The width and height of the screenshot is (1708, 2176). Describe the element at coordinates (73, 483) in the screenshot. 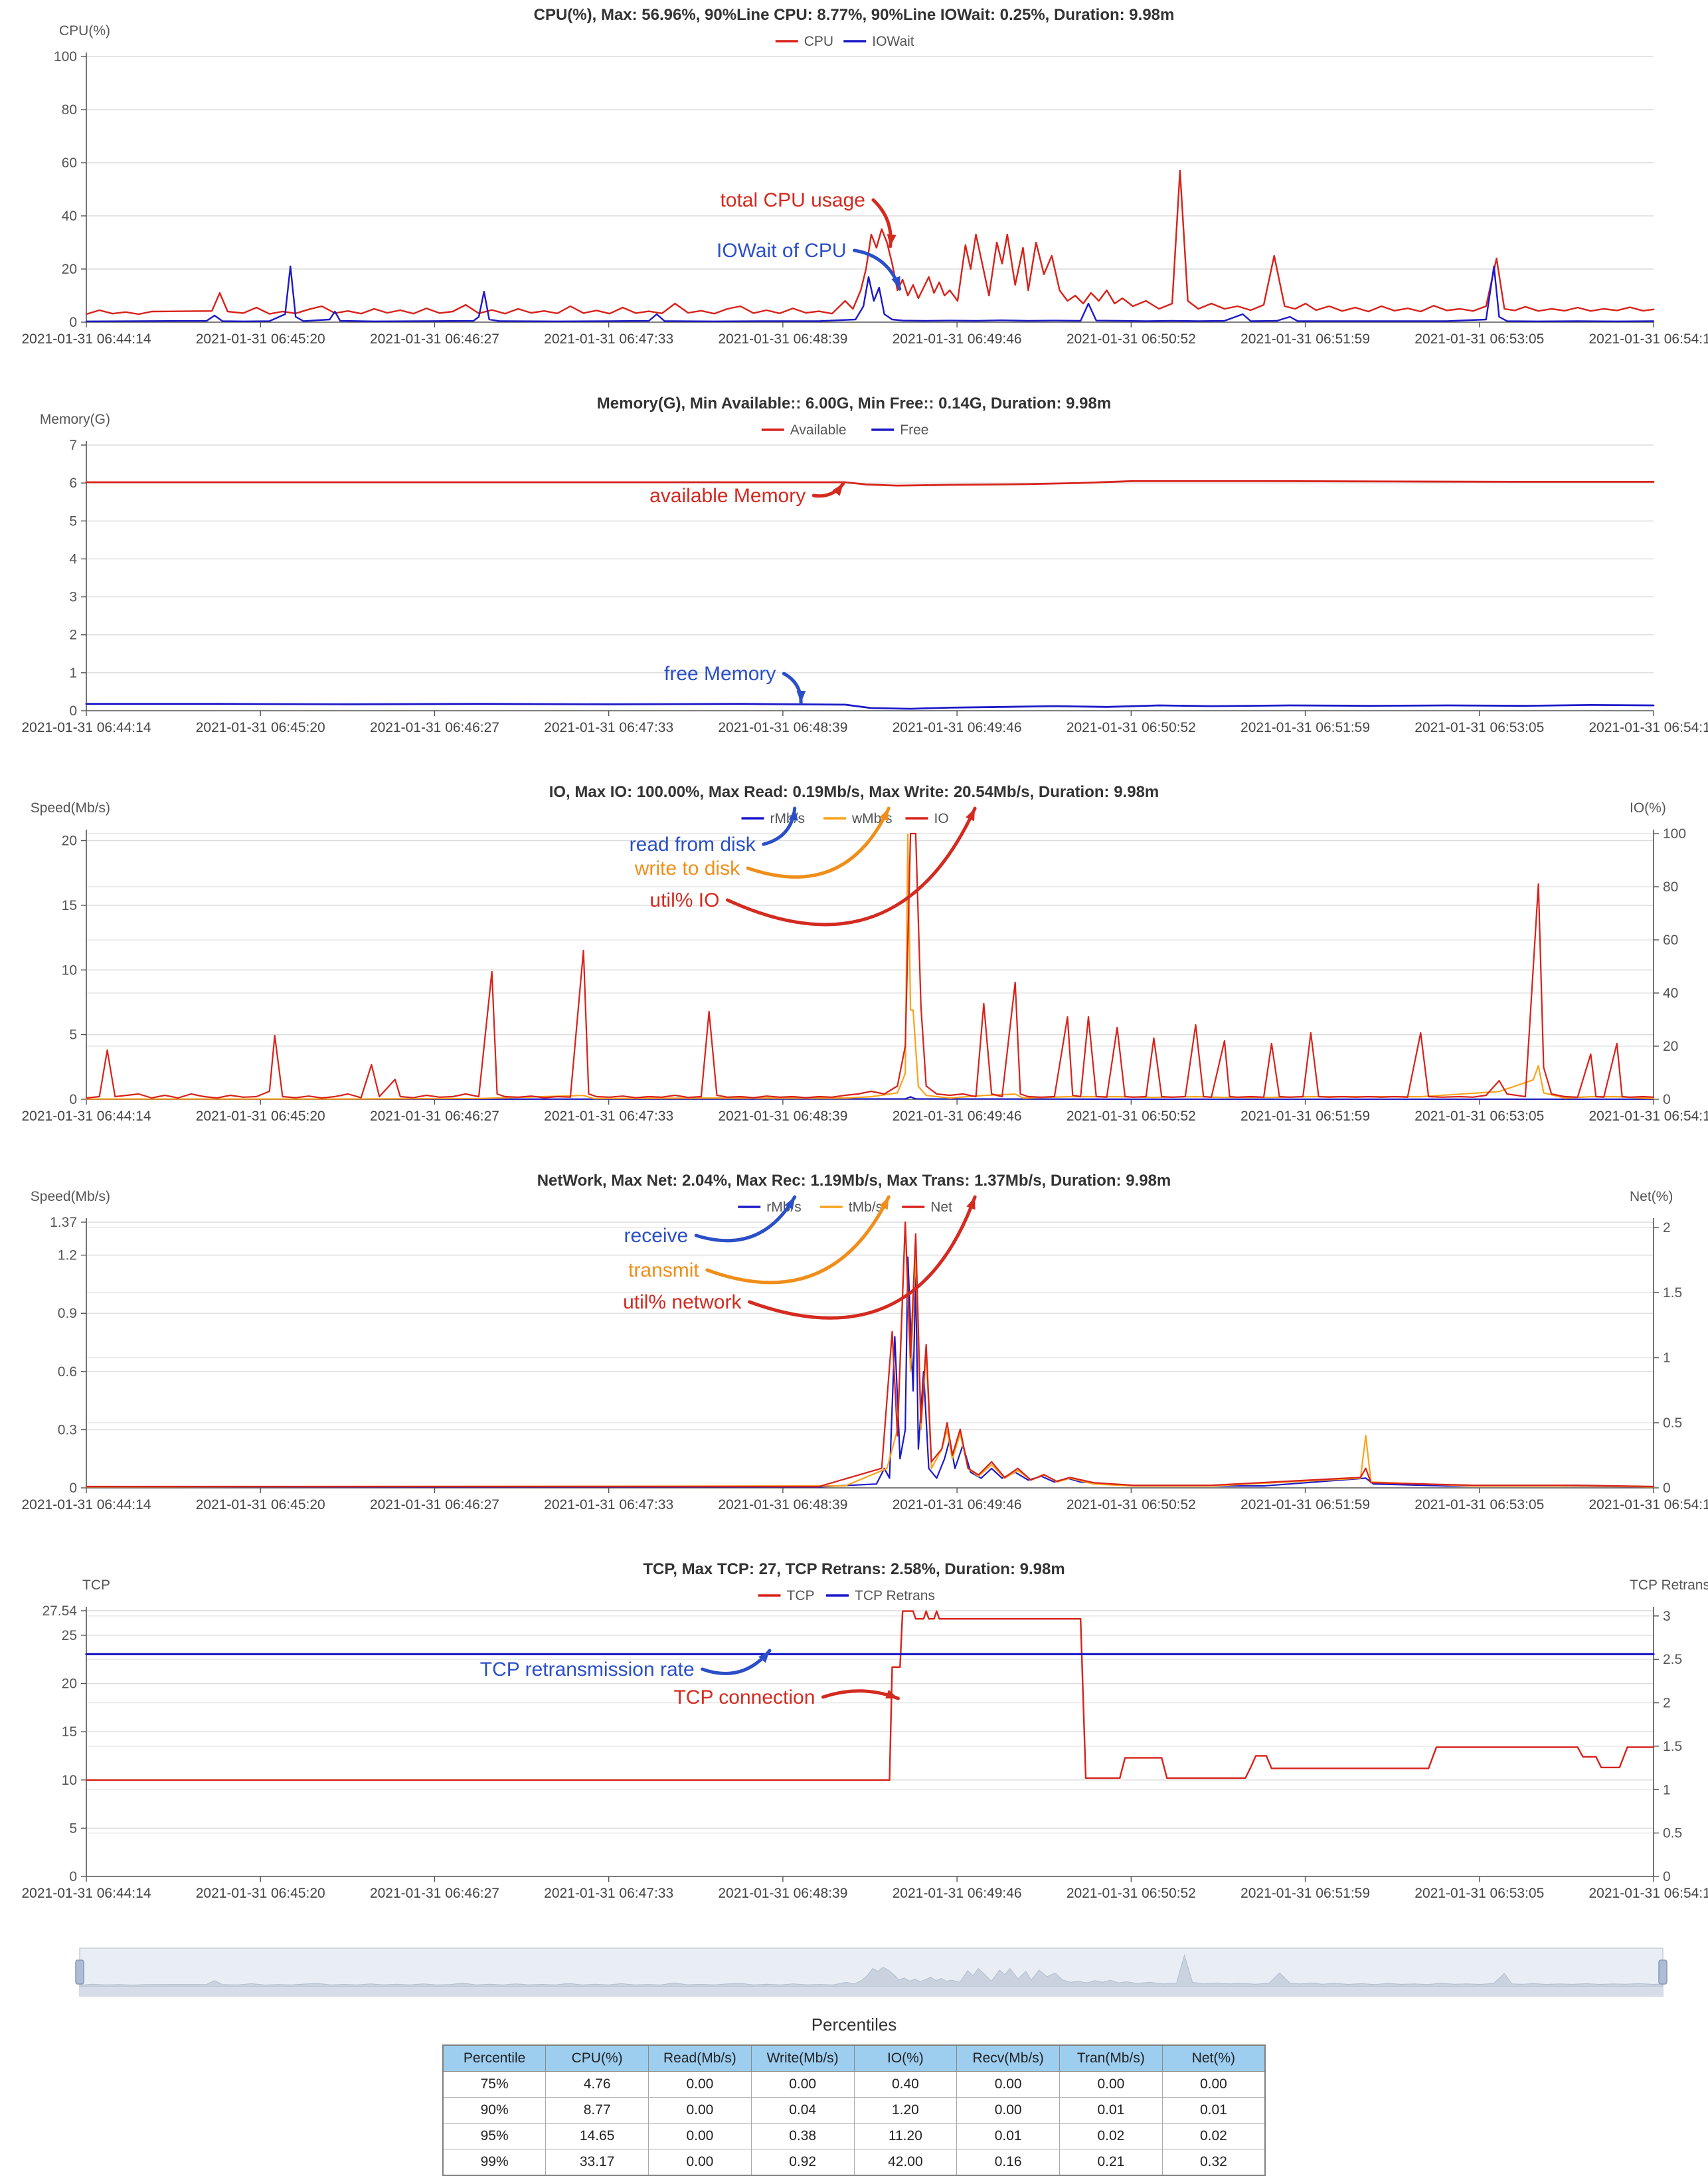

I see `y-tick-label: 6` at that location.